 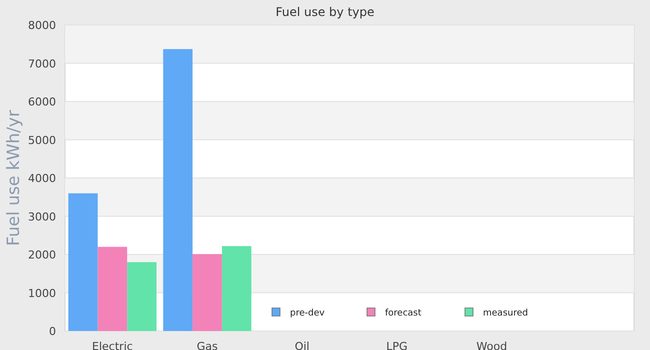 What do you see at coordinates (397, 345) in the screenshot?
I see `x-tick-label: LPG` at bounding box center [397, 345].